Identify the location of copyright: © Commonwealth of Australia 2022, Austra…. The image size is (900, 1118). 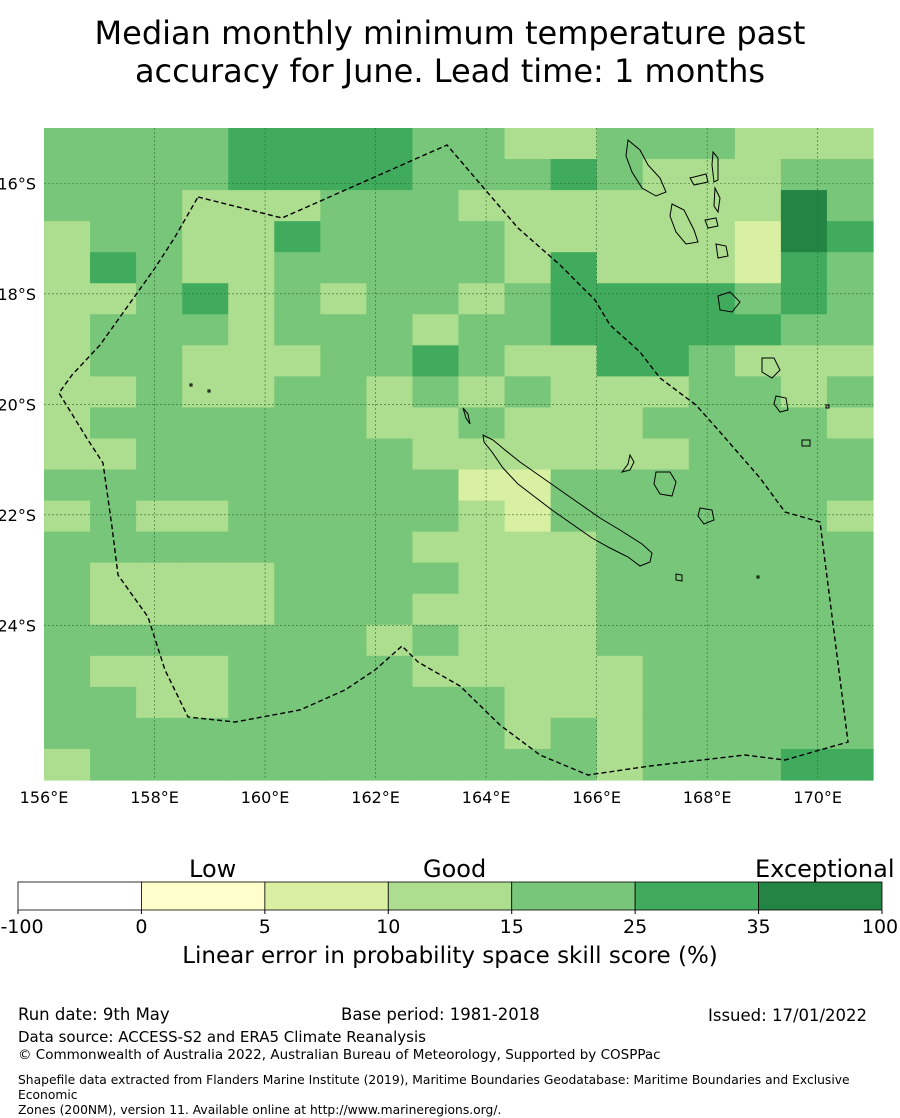
(339, 1055).